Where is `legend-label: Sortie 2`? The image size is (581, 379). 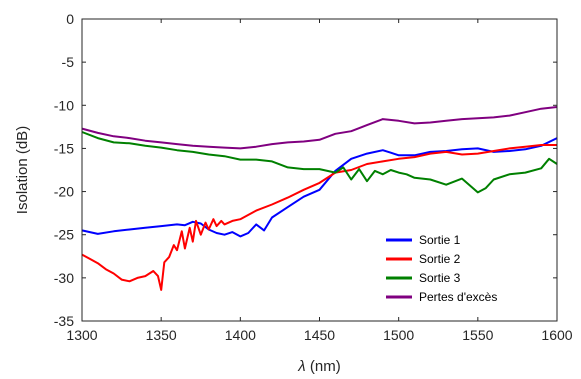 legend-label: Sortie 2 is located at coordinates (440, 259).